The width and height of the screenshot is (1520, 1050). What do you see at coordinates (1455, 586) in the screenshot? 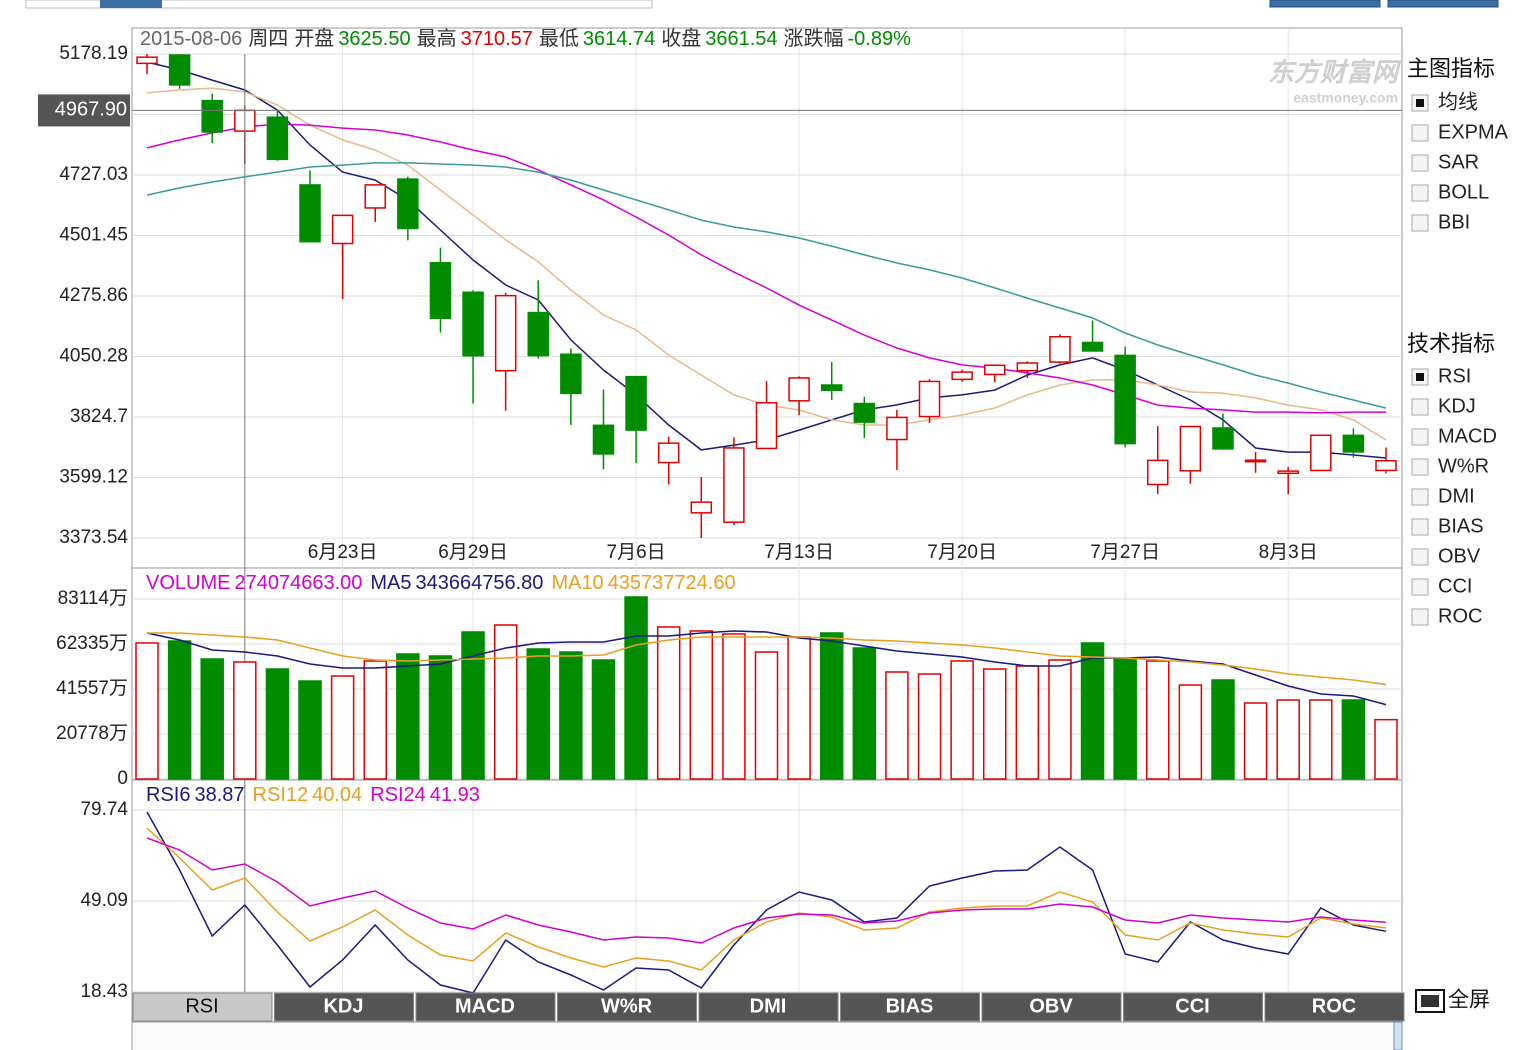
I see `checkbox-label: CCI` at bounding box center [1455, 586].